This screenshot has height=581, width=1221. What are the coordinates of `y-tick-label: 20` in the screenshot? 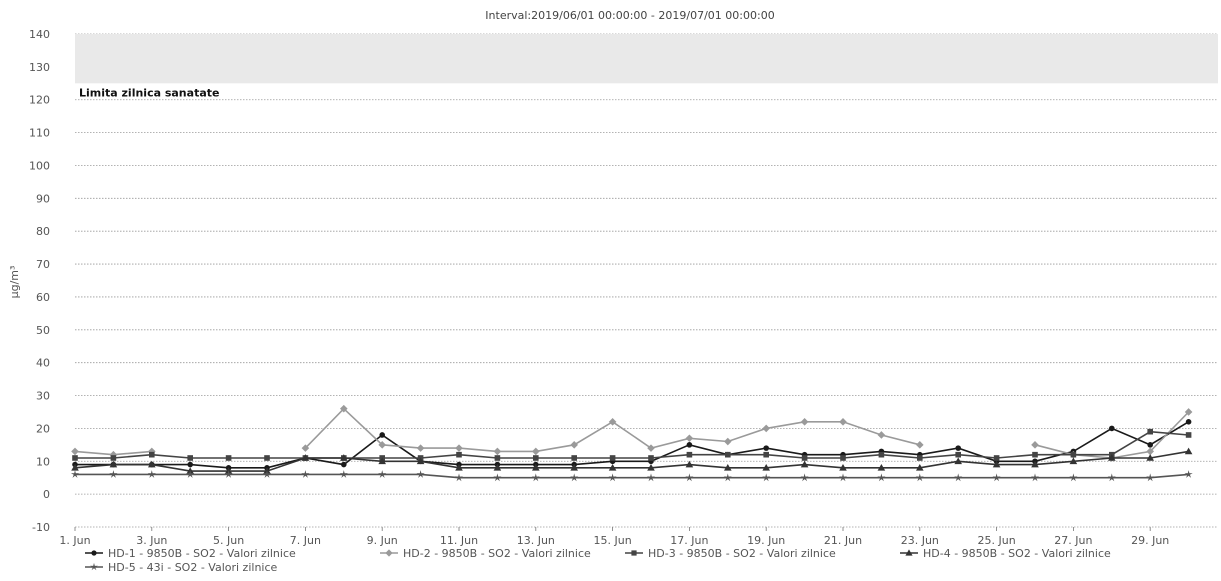 It's located at (43, 428).